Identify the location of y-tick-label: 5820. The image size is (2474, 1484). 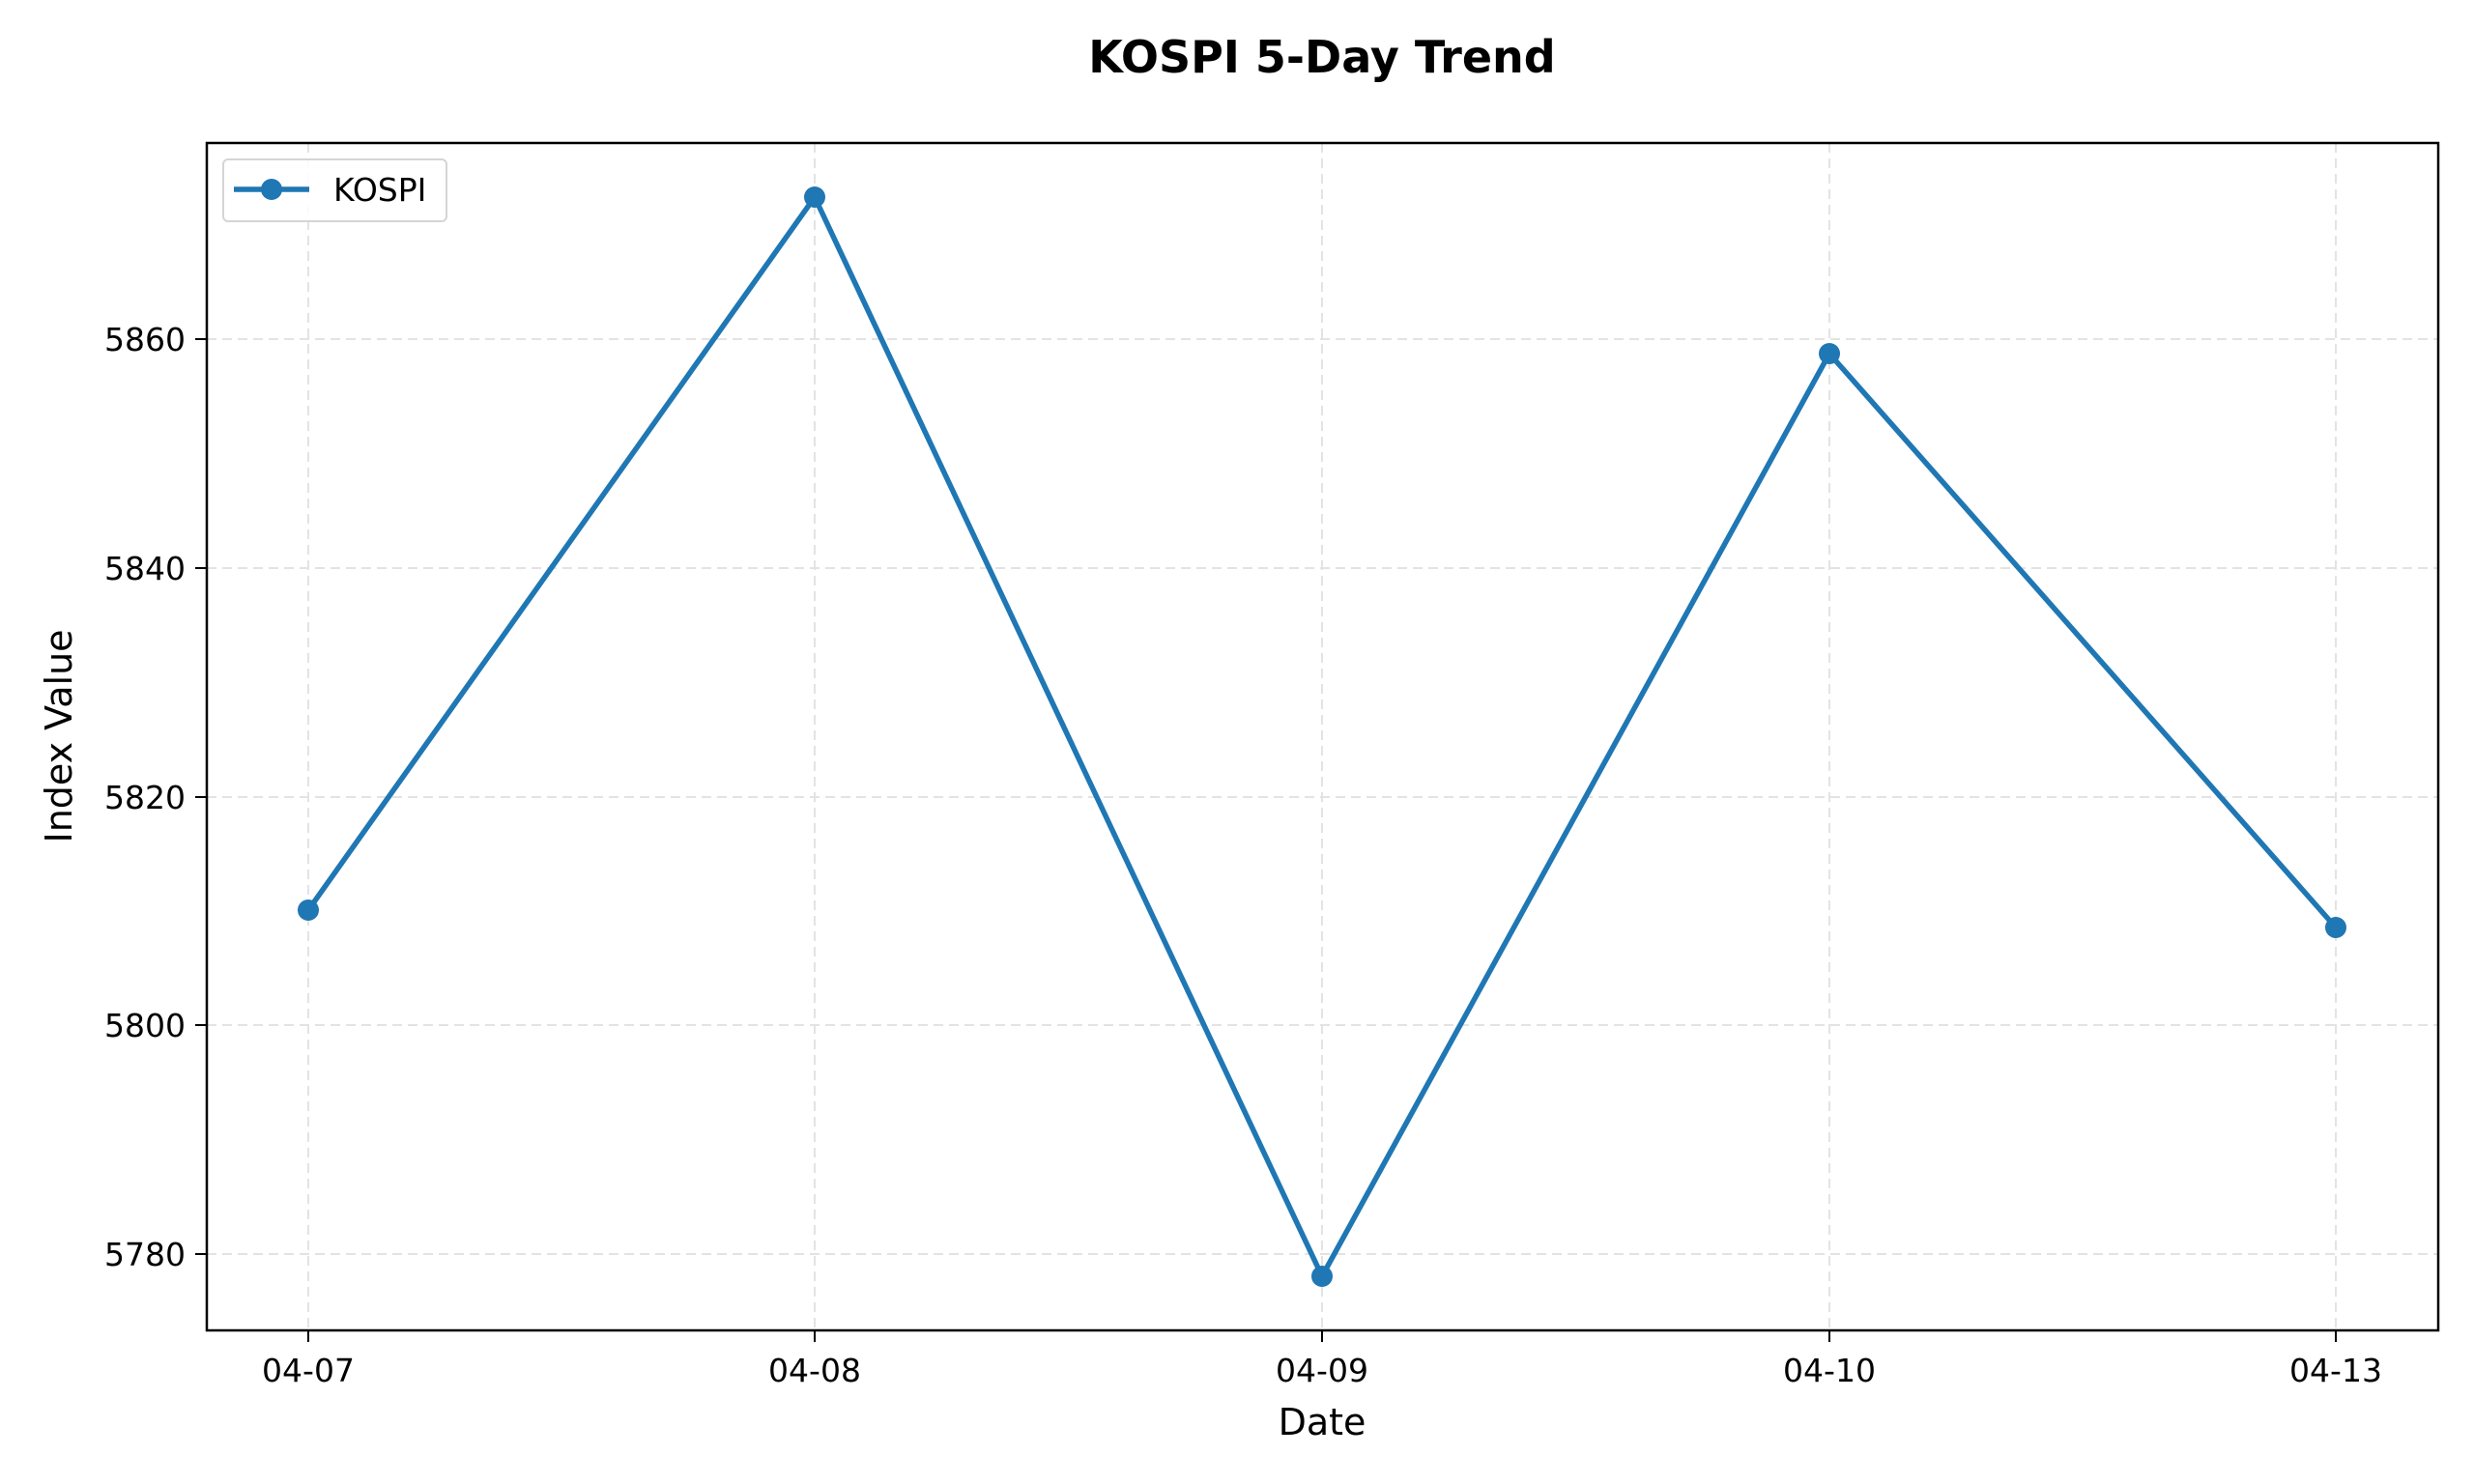
(145, 798).